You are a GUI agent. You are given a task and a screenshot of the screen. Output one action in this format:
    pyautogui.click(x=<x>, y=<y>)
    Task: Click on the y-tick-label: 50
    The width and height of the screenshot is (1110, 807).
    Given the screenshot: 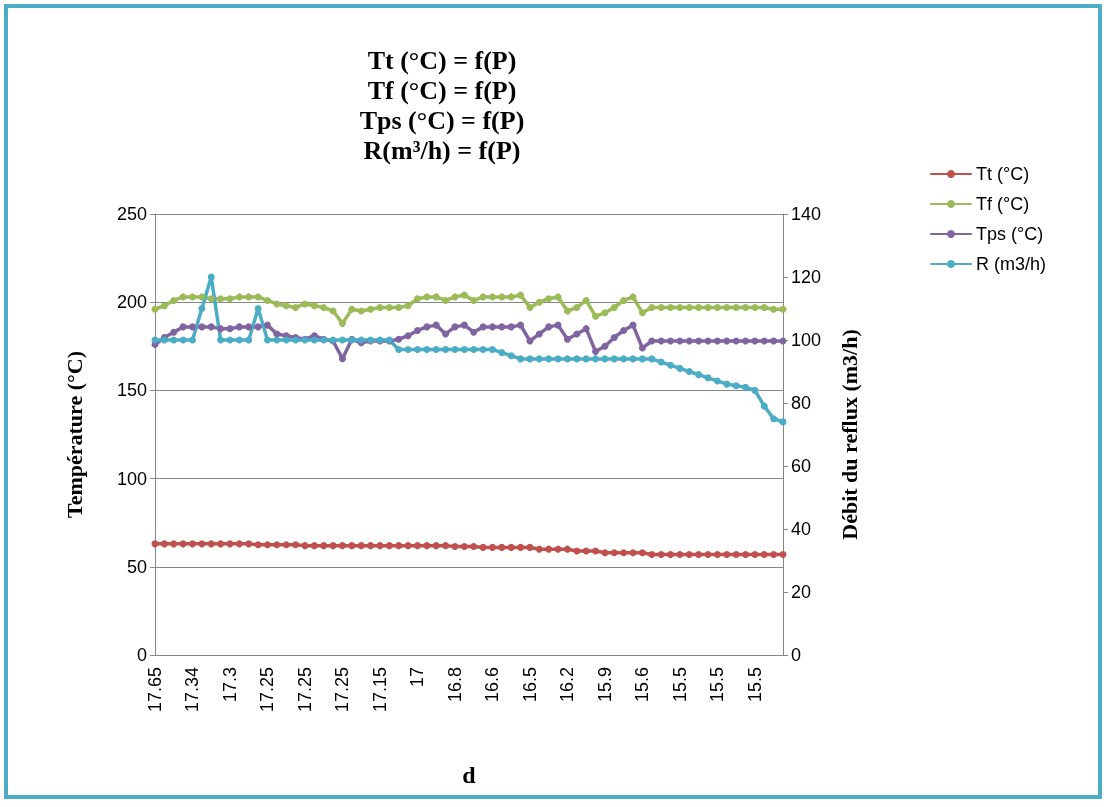 What is the action you would take?
    pyautogui.click(x=136, y=566)
    